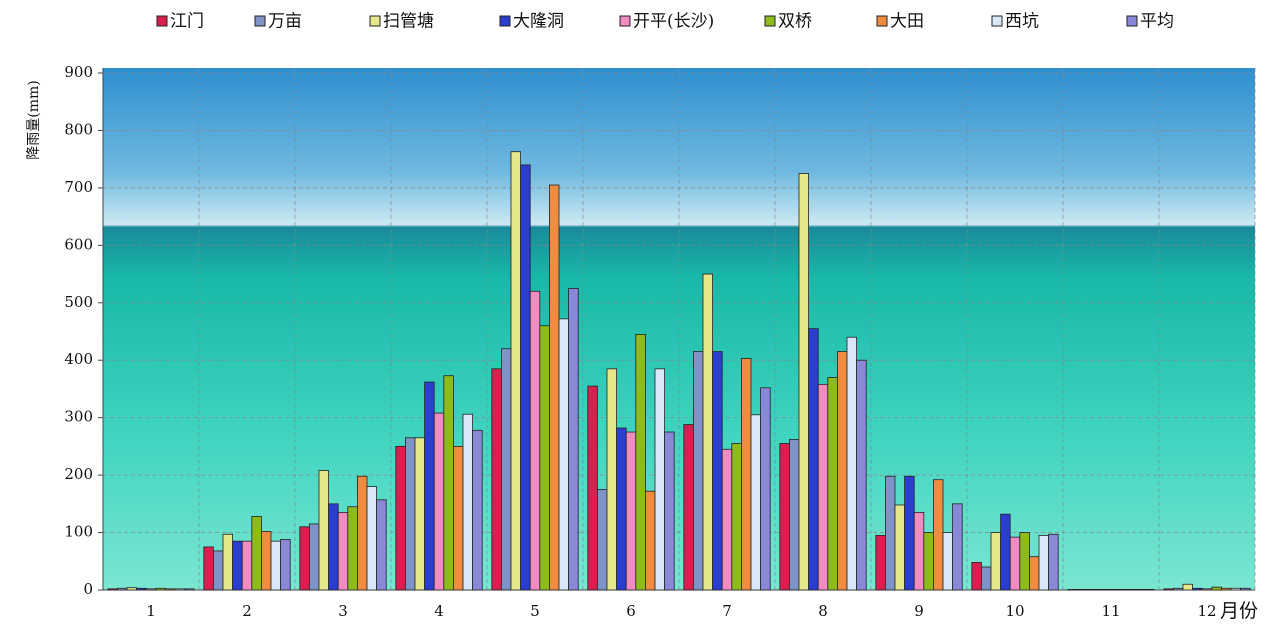 The image size is (1274, 628). I want to click on y-tick-label: 900, so click(78, 72).